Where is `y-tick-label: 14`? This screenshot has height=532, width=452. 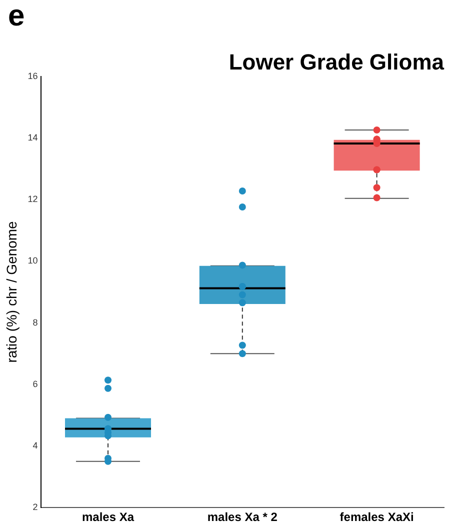
y-tick-label: 14 is located at coordinates (33, 137).